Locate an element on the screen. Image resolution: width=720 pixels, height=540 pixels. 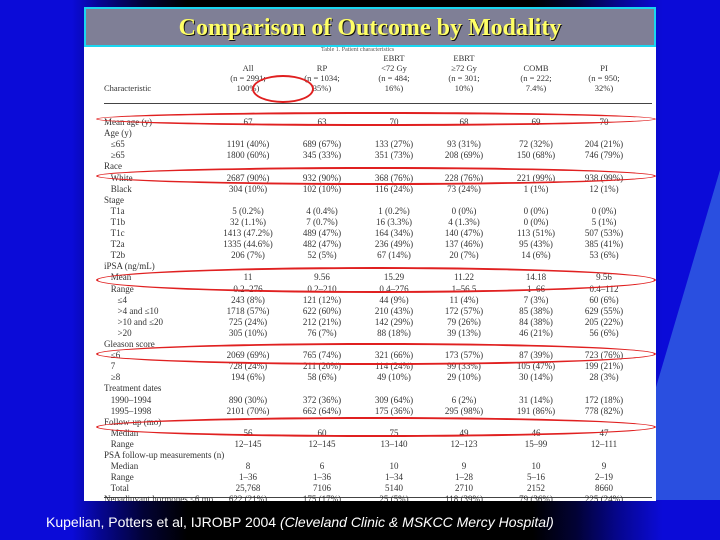
slide-title-box: Comparison of Outcome by Modality is located at coordinates (370, 27).